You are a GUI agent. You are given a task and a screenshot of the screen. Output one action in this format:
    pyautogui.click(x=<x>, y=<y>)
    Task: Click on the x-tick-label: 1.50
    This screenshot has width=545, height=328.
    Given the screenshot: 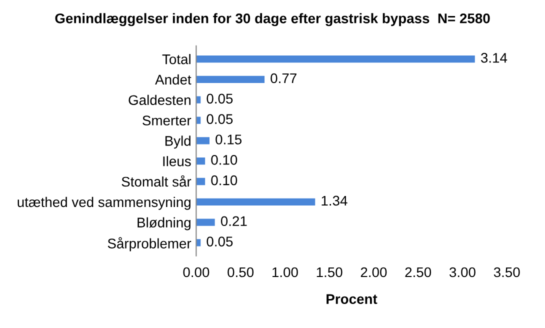 What is the action you would take?
    pyautogui.click(x=329, y=272)
    